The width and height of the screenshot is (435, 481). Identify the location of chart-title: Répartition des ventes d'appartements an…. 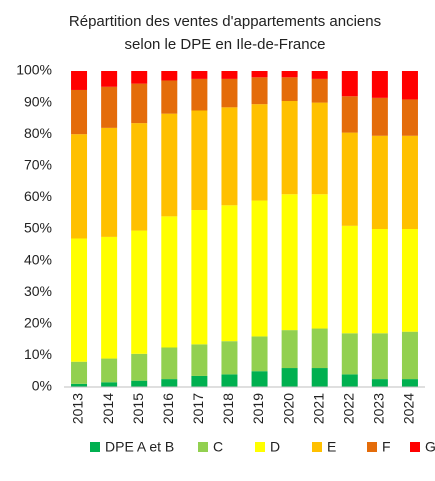
(225, 33).